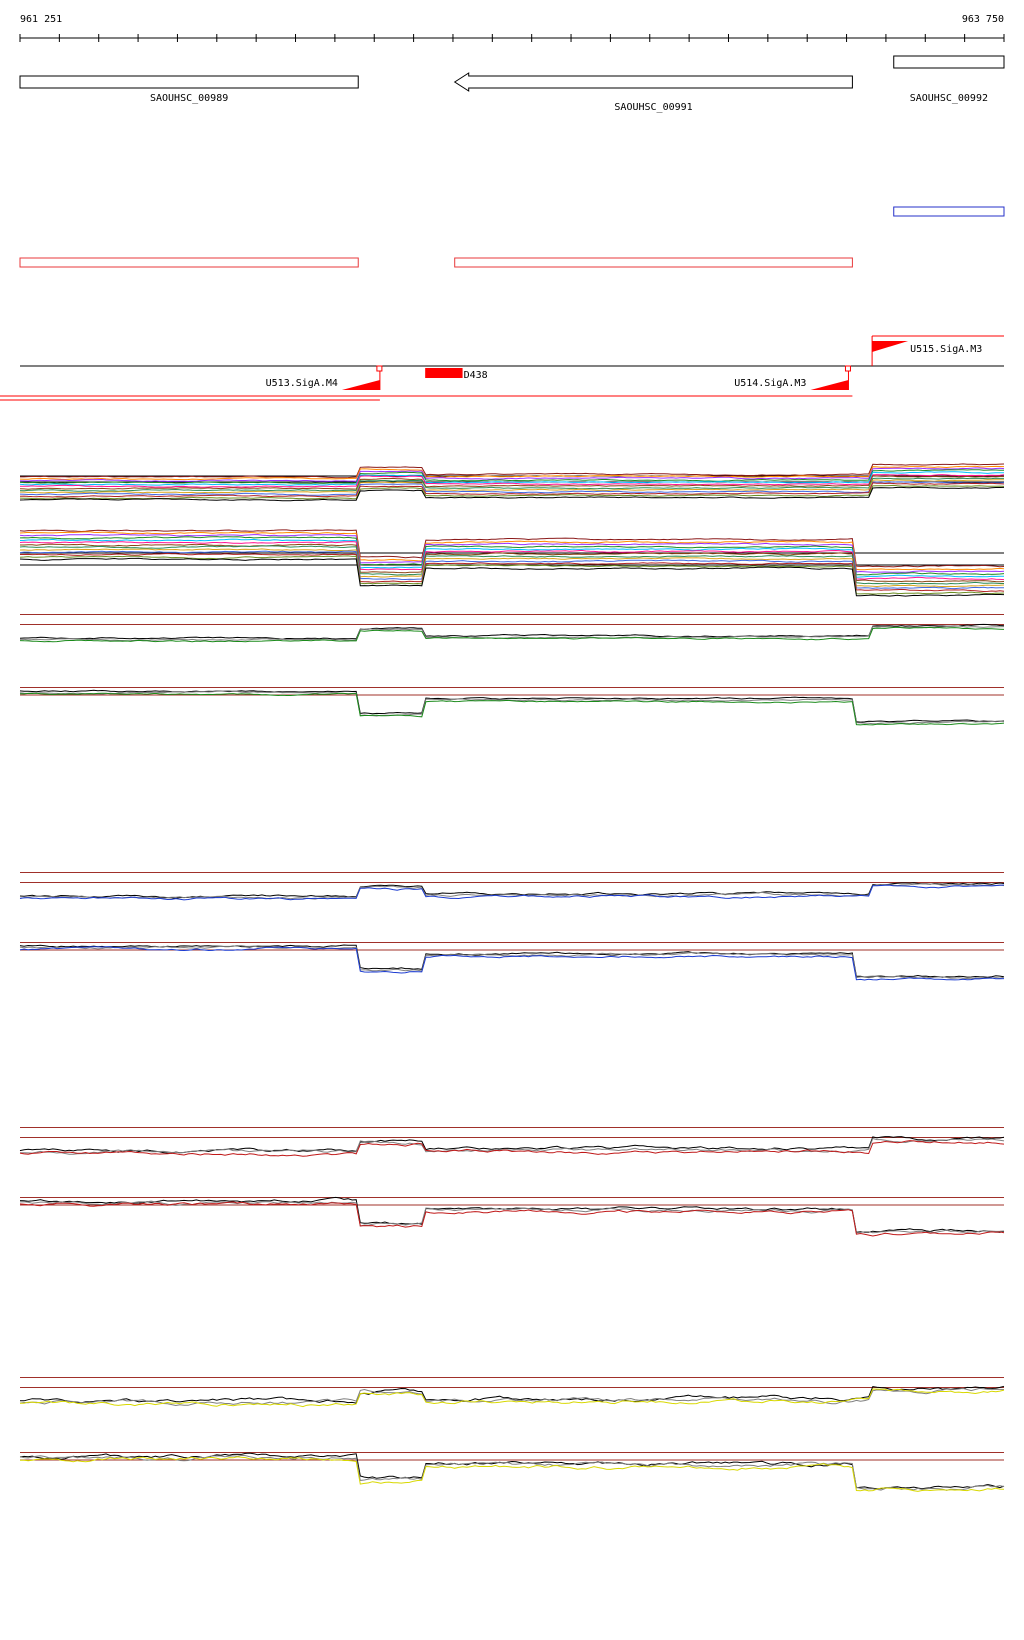 The width and height of the screenshot is (1024, 1640). Describe the element at coordinates (41, 19) in the screenshot. I see `ruler-start-label: 961 251` at that location.